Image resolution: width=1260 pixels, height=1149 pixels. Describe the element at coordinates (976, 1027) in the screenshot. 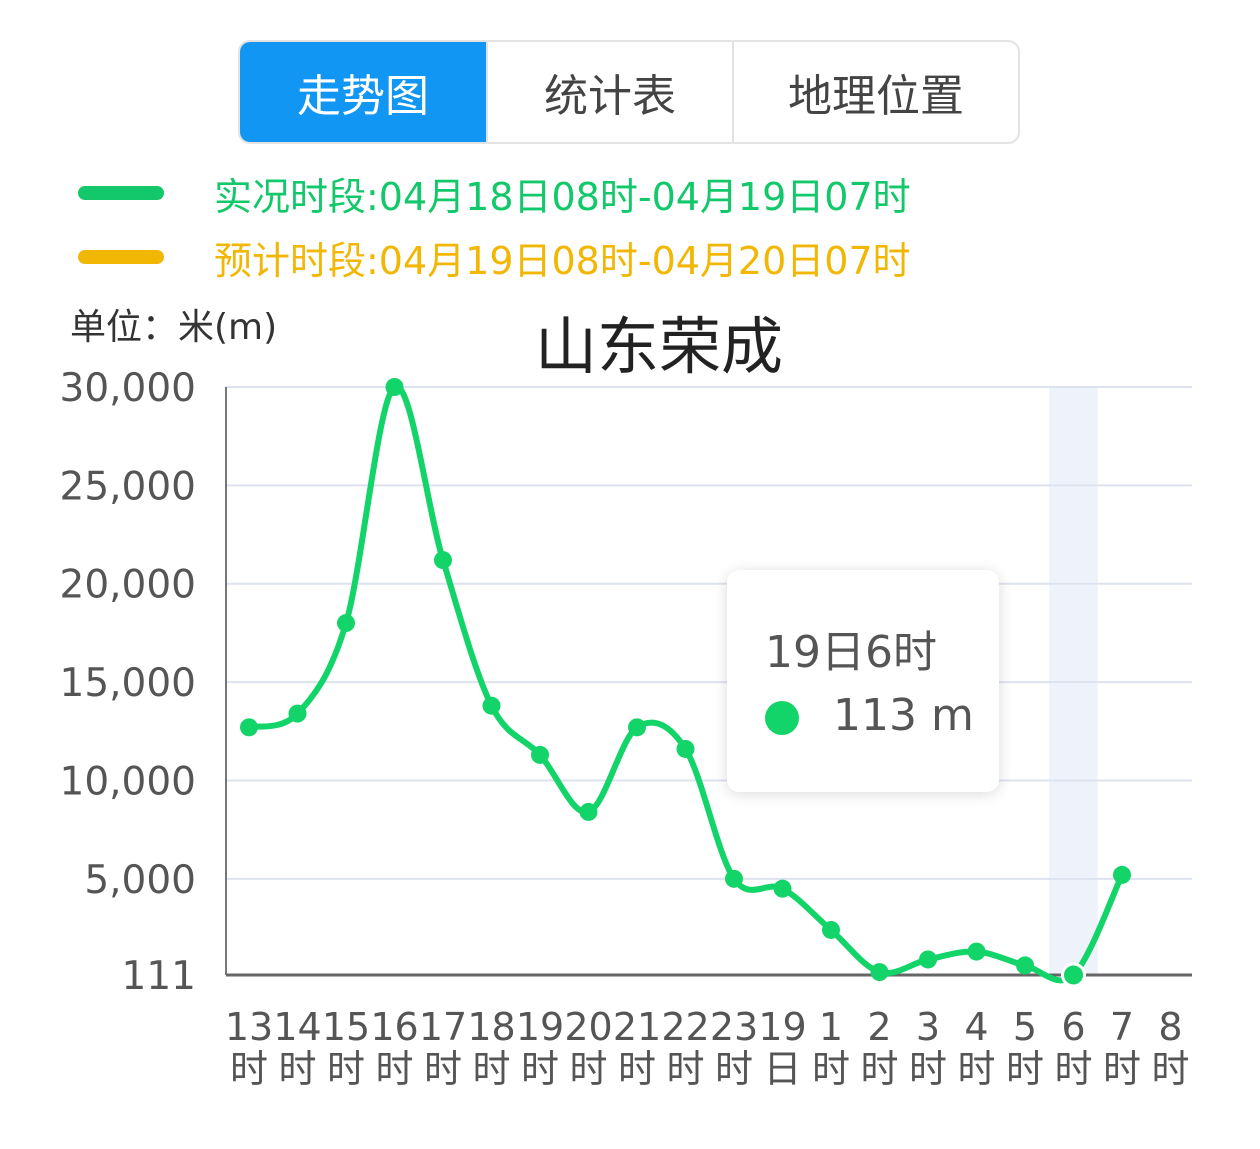

I see `x-tick-label: 4` at that location.